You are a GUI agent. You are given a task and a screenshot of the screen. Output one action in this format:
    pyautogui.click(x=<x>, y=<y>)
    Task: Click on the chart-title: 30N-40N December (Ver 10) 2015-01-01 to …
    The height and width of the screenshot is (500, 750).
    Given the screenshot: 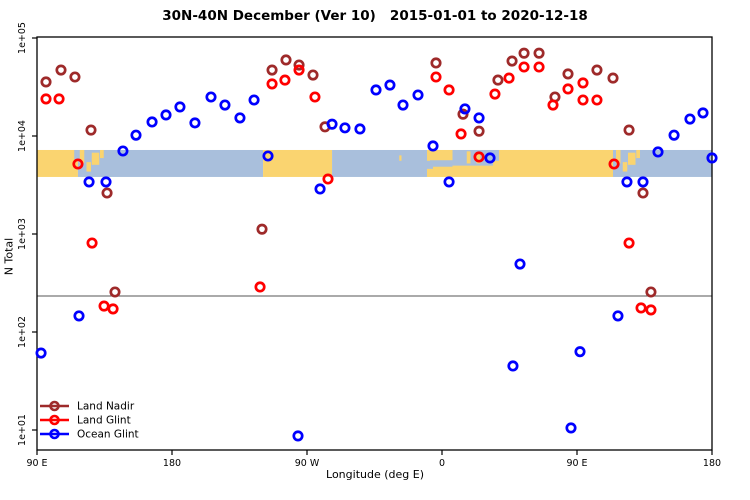 What is the action you would take?
    pyautogui.click(x=375, y=16)
    